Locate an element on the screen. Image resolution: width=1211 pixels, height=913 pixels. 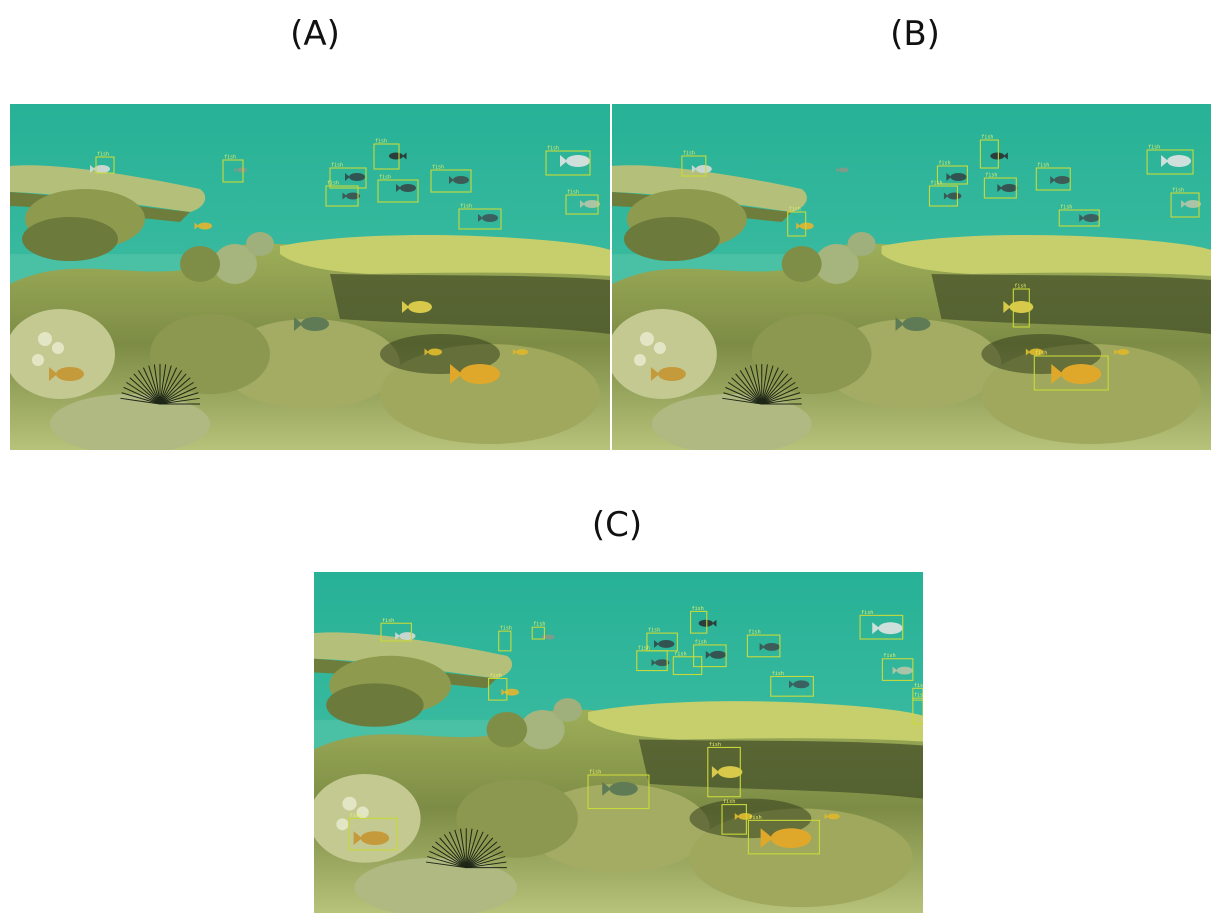
panel-label-a: (A) is located at coordinates (315, 34).